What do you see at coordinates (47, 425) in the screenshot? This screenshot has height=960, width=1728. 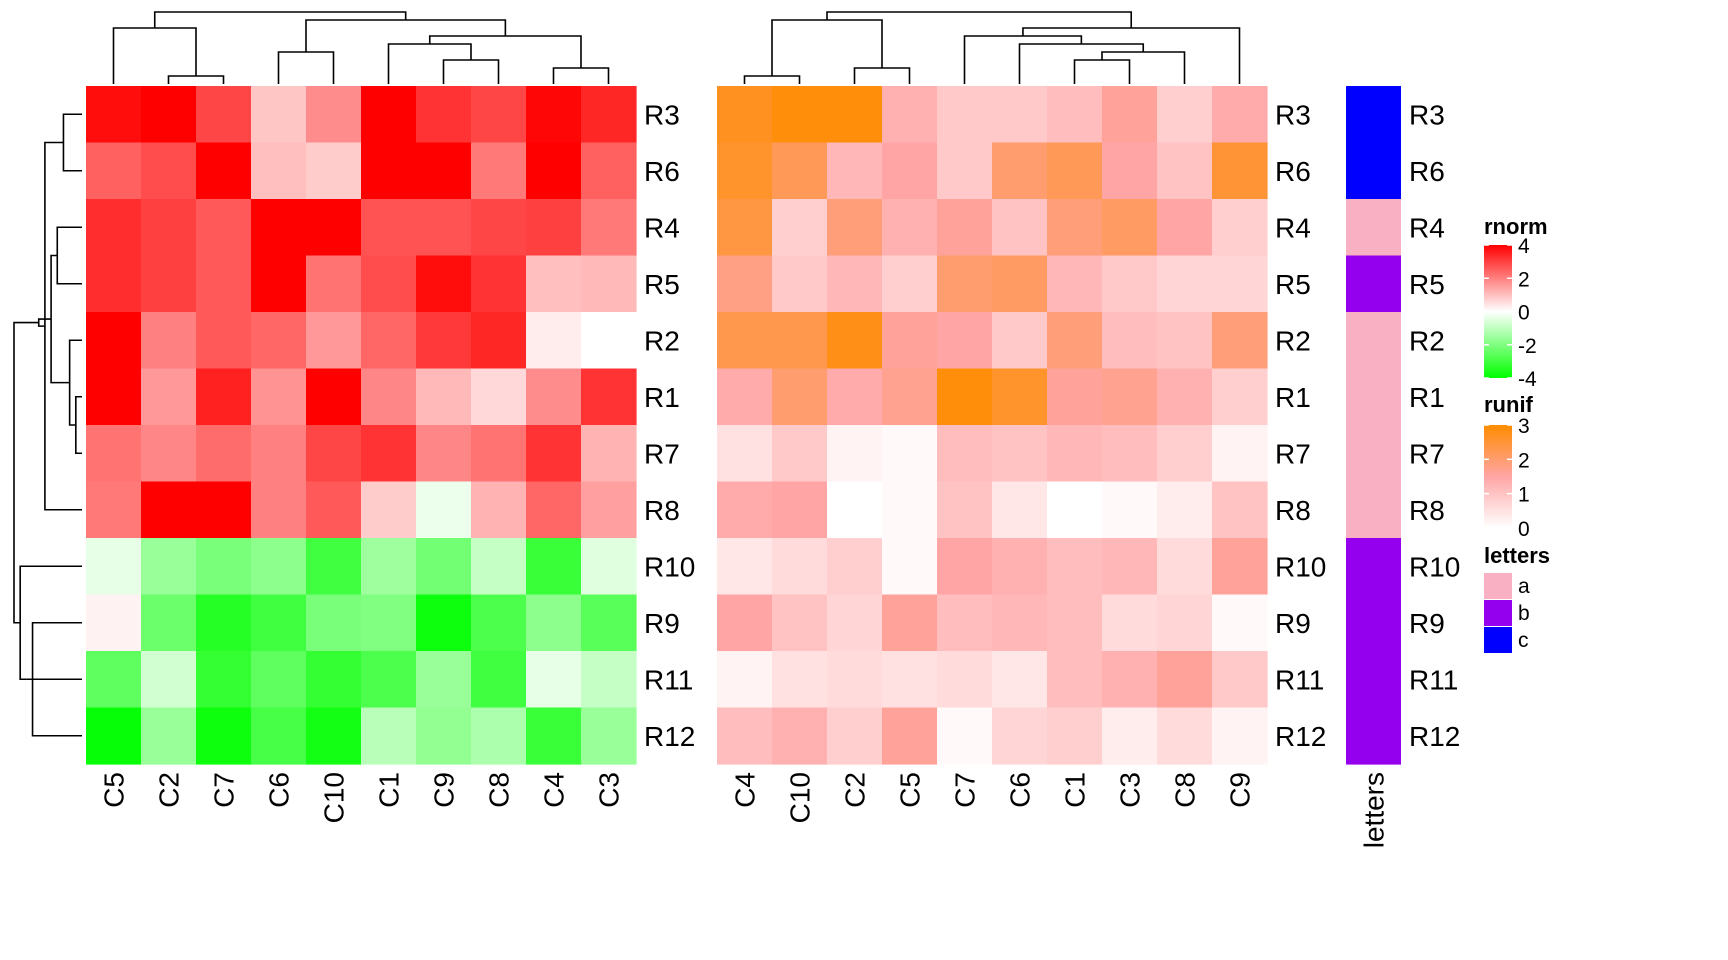 I see `row-dendrogram-rnorm` at bounding box center [47, 425].